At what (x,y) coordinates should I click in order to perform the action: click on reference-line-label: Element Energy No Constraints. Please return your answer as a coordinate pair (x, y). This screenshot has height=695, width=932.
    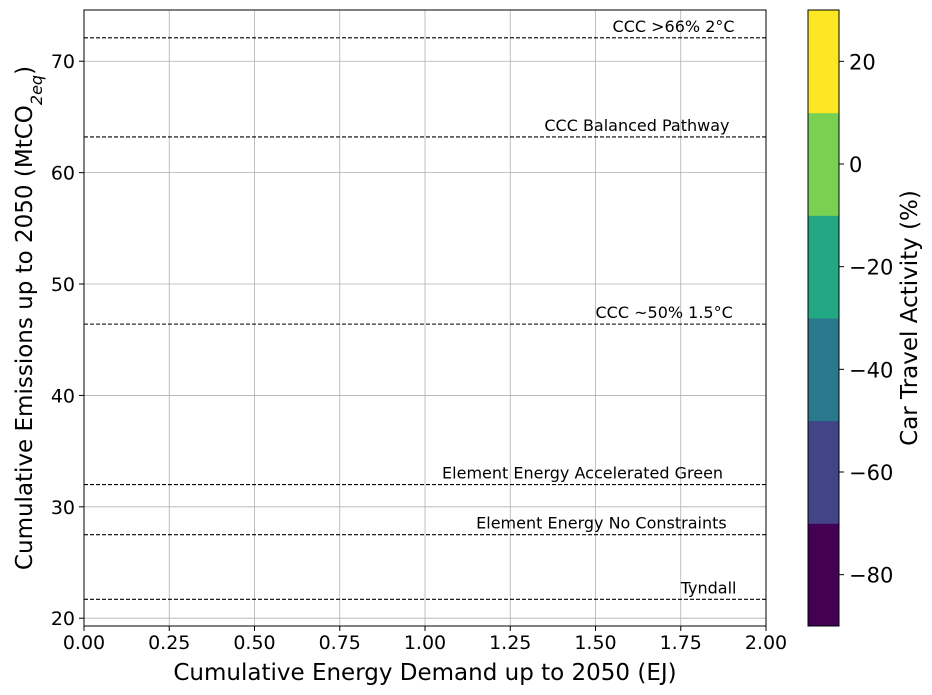
    Looking at the image, I should click on (601, 523).